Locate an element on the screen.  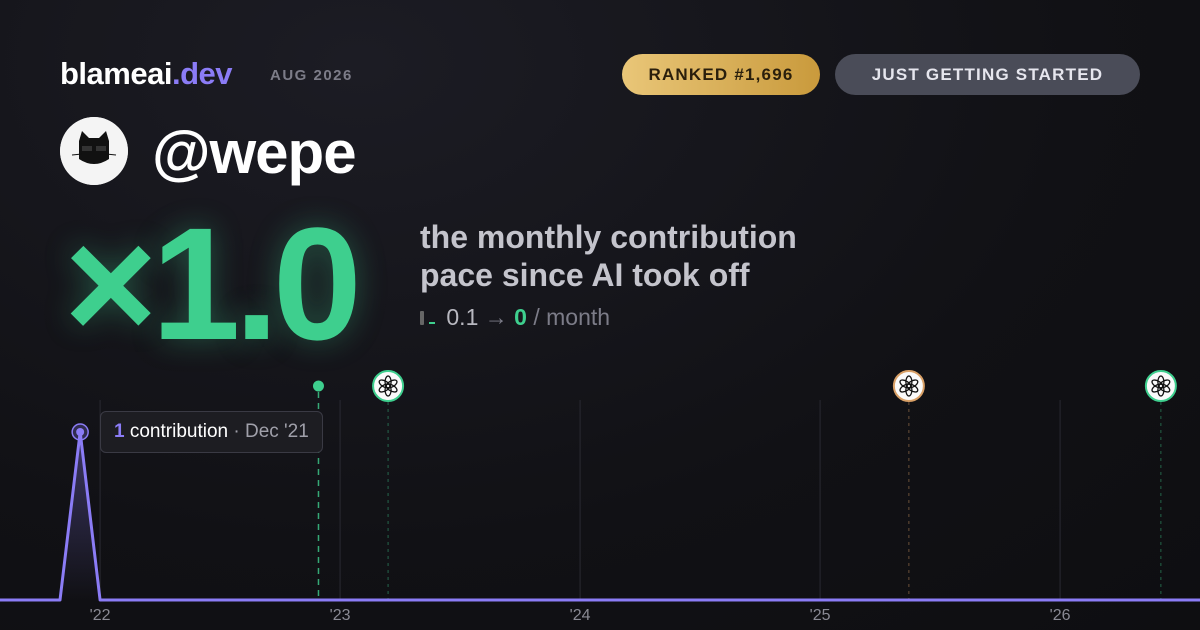
event-dot is located at coordinates (318, 386).